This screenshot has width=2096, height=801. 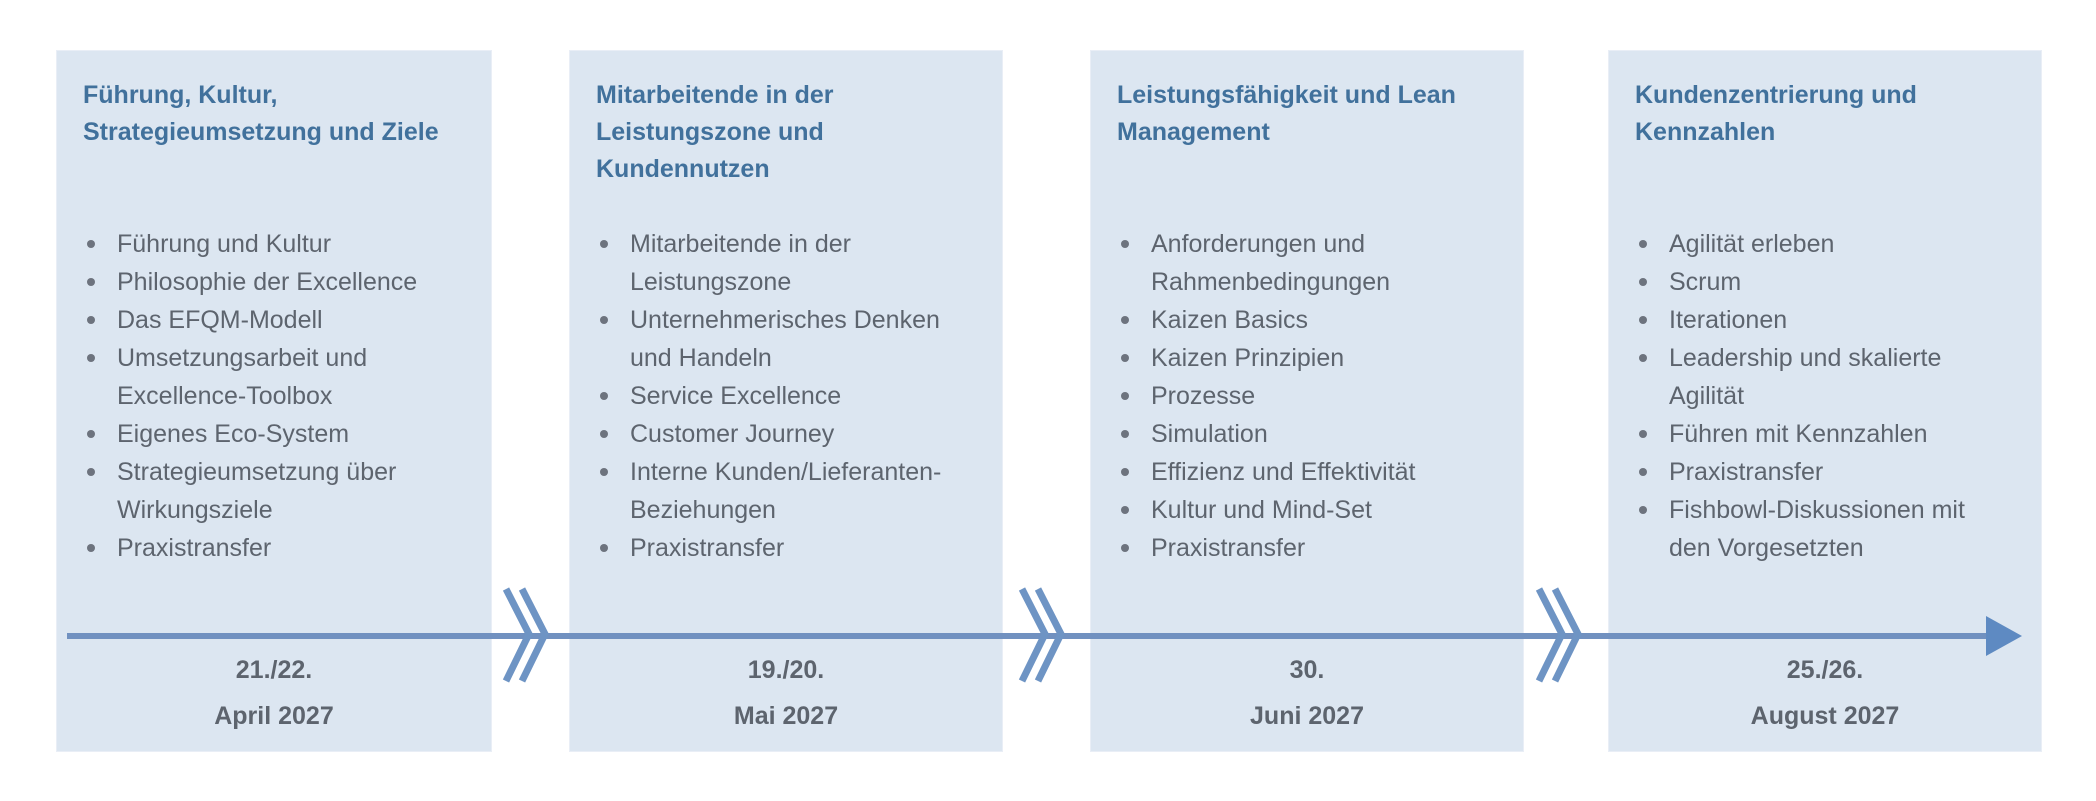 I want to click on module-3-title: Leistungsfähigkeit und Lean Management, so click(x=1286, y=113).